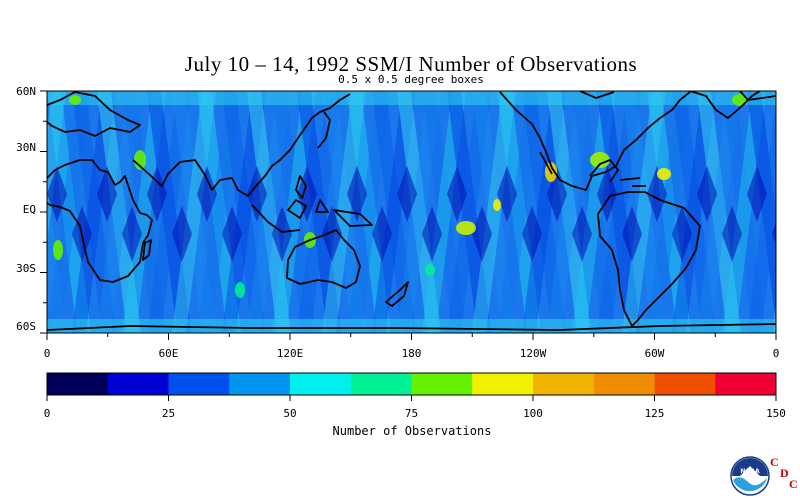 This screenshot has height=500, width=800. Describe the element at coordinates (784, 473) in the screenshot. I see `cdc-letter-2: D` at that location.